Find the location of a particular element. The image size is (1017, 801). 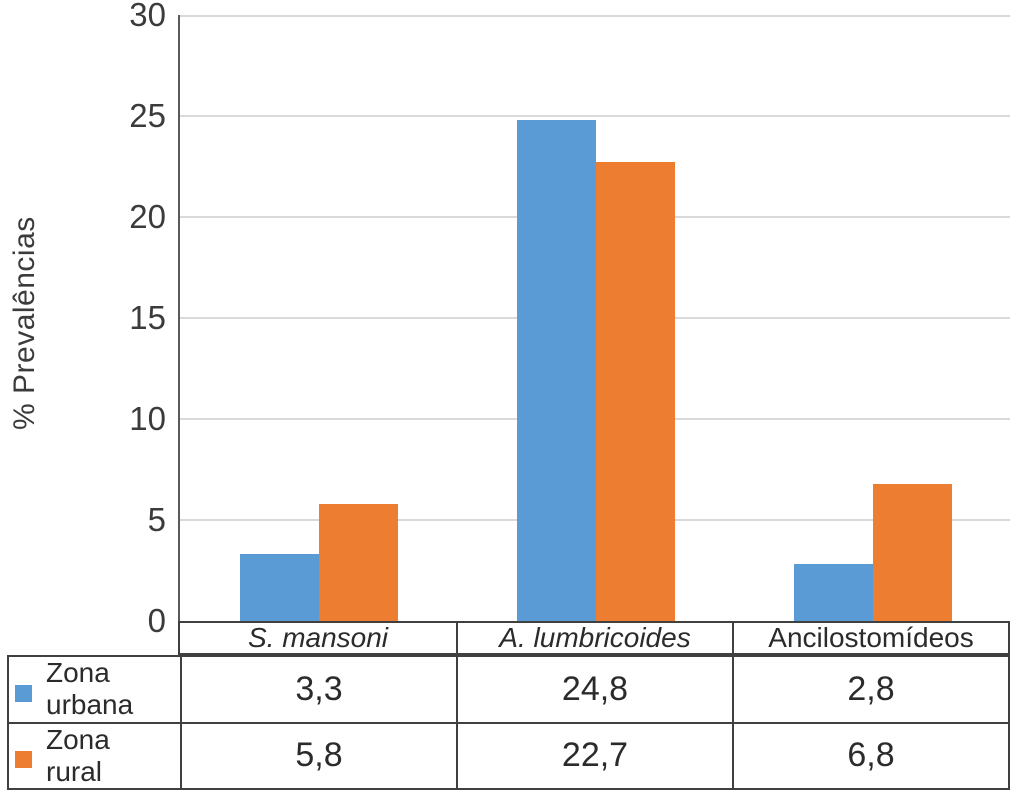

y-tick-label: 5 is located at coordinates (156, 519).